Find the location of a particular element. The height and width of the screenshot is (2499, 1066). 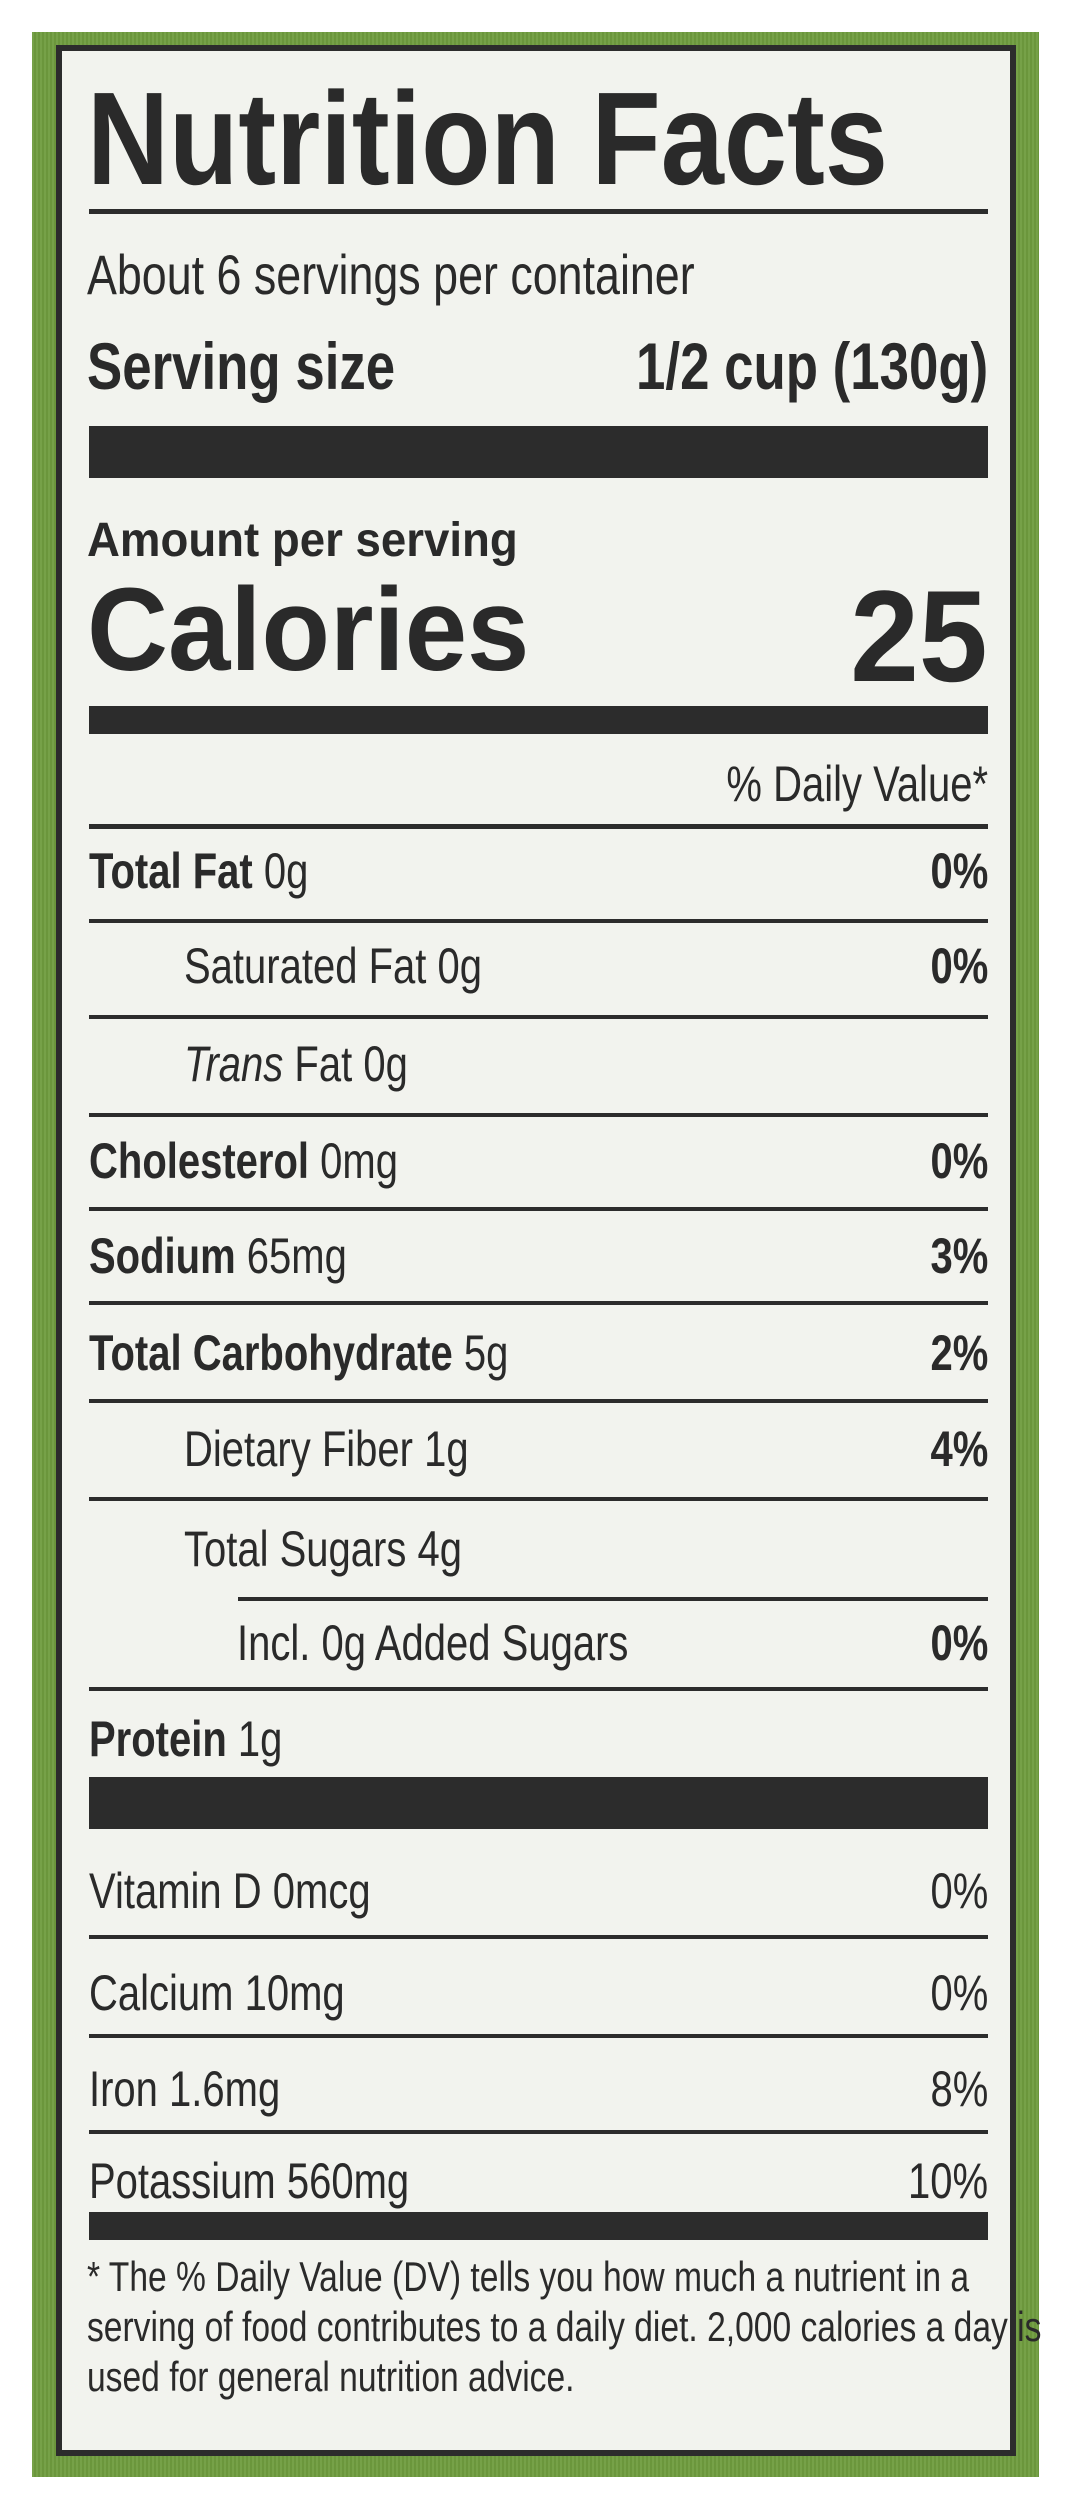

serving-size-label: Serving size is located at coordinates (241, 366).